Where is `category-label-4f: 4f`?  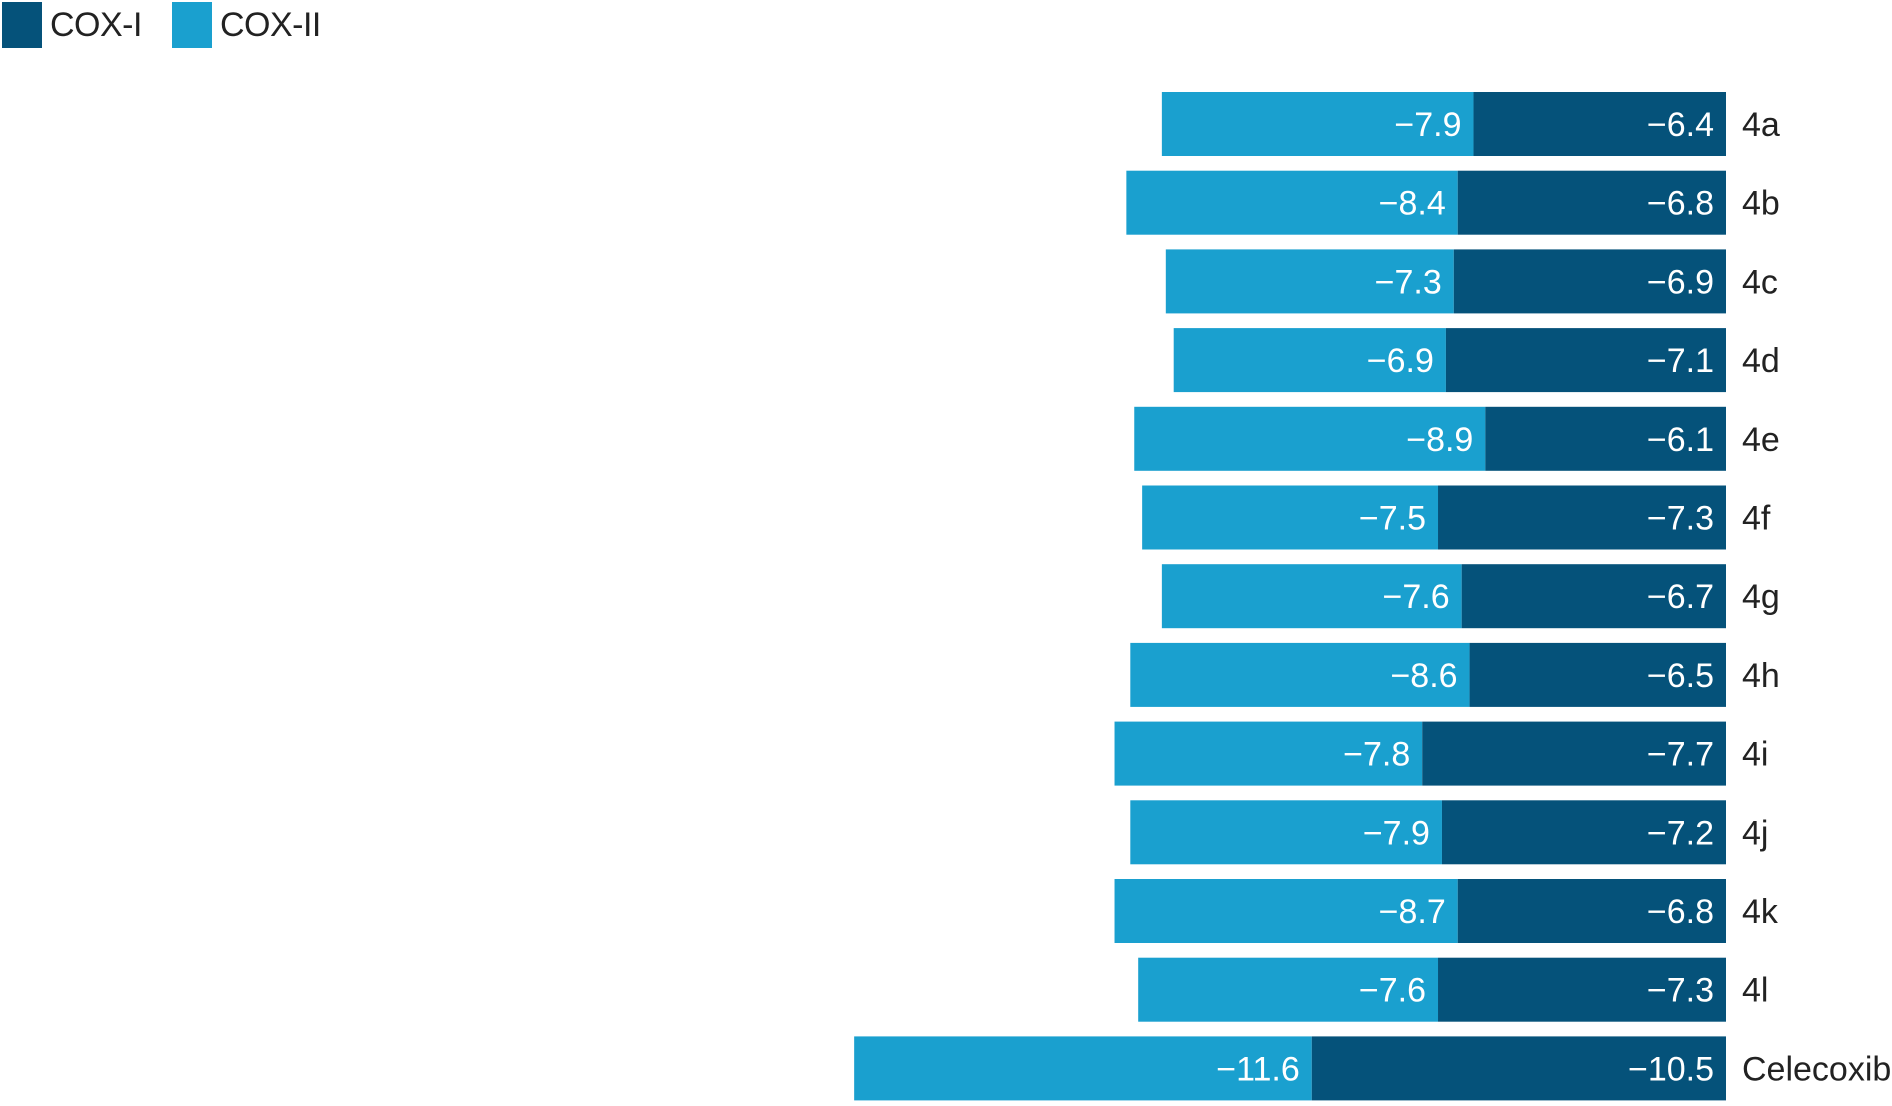
category-label-4f: 4f is located at coordinates (1756, 519).